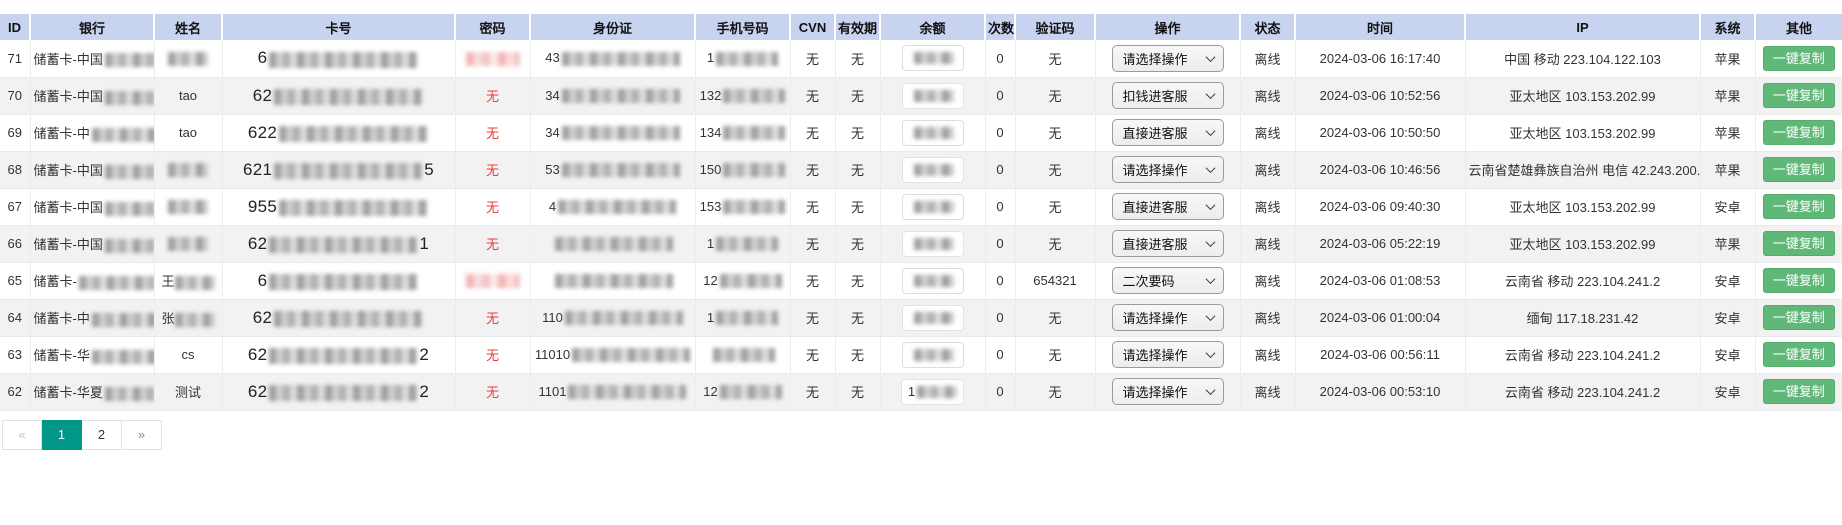 The height and width of the screenshot is (525, 1842). What do you see at coordinates (262, 132) in the screenshot?
I see `card-prefix: 622` at bounding box center [262, 132].